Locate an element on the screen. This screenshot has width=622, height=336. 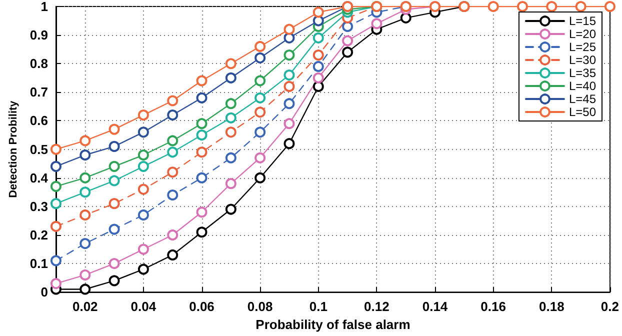
legend-label: L=15 is located at coordinates (582, 21).